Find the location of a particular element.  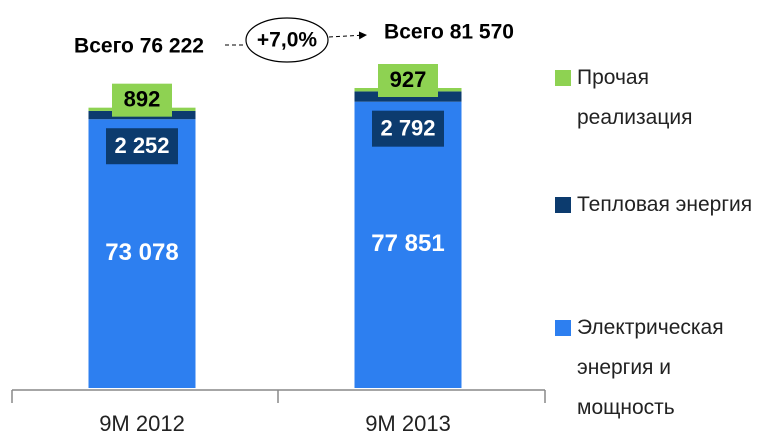

total-label: Всего 76 222 is located at coordinates (139, 46).